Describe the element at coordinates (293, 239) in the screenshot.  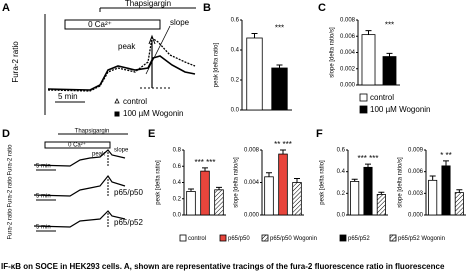
I see `legend-label: p65/p50 Wogonin` at that location.